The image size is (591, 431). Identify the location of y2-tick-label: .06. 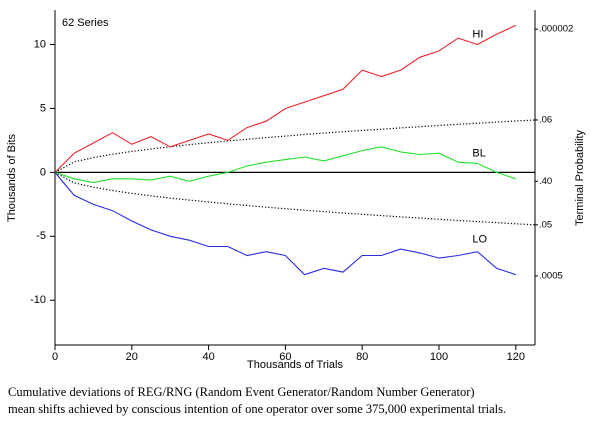
(545, 119).